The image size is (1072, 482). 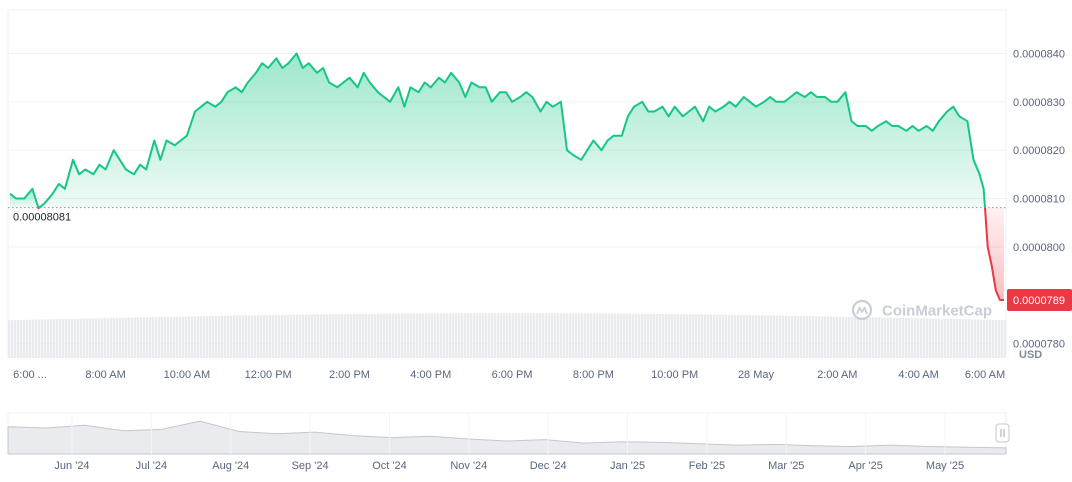 I want to click on navigator-month-label: Apr '25, so click(x=865, y=466).